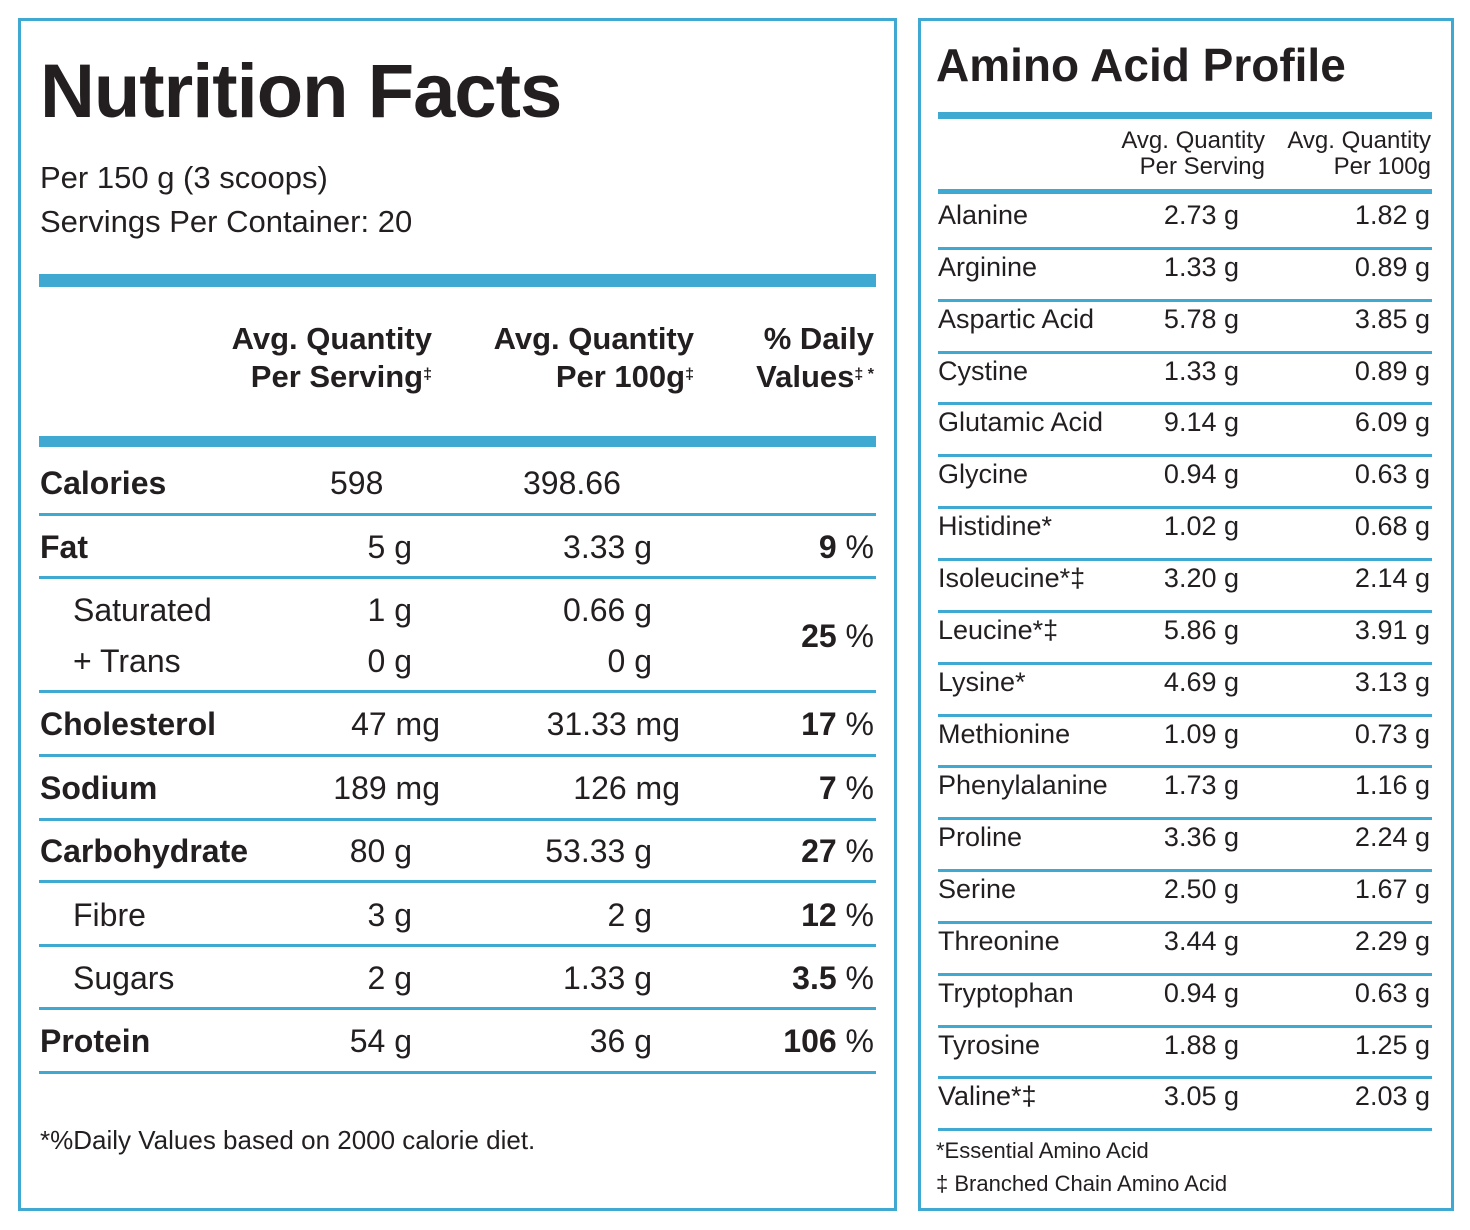 This screenshot has height=1230, width=1470. What do you see at coordinates (1392, 422) in the screenshot?
I see `amino-row-per-100g: 6.09 g` at bounding box center [1392, 422].